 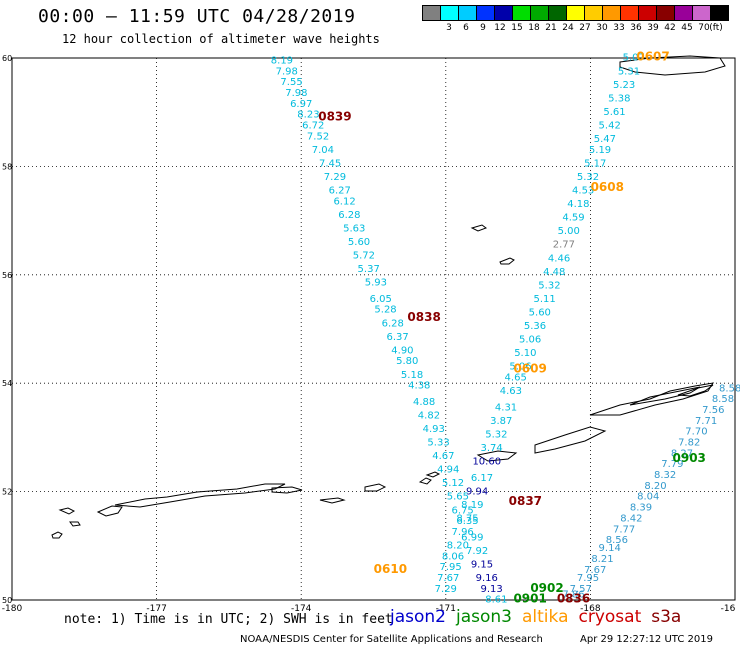 What do you see at coordinates (412, 375) in the screenshot?
I see `swh-value-label: 5.18` at bounding box center [412, 375].